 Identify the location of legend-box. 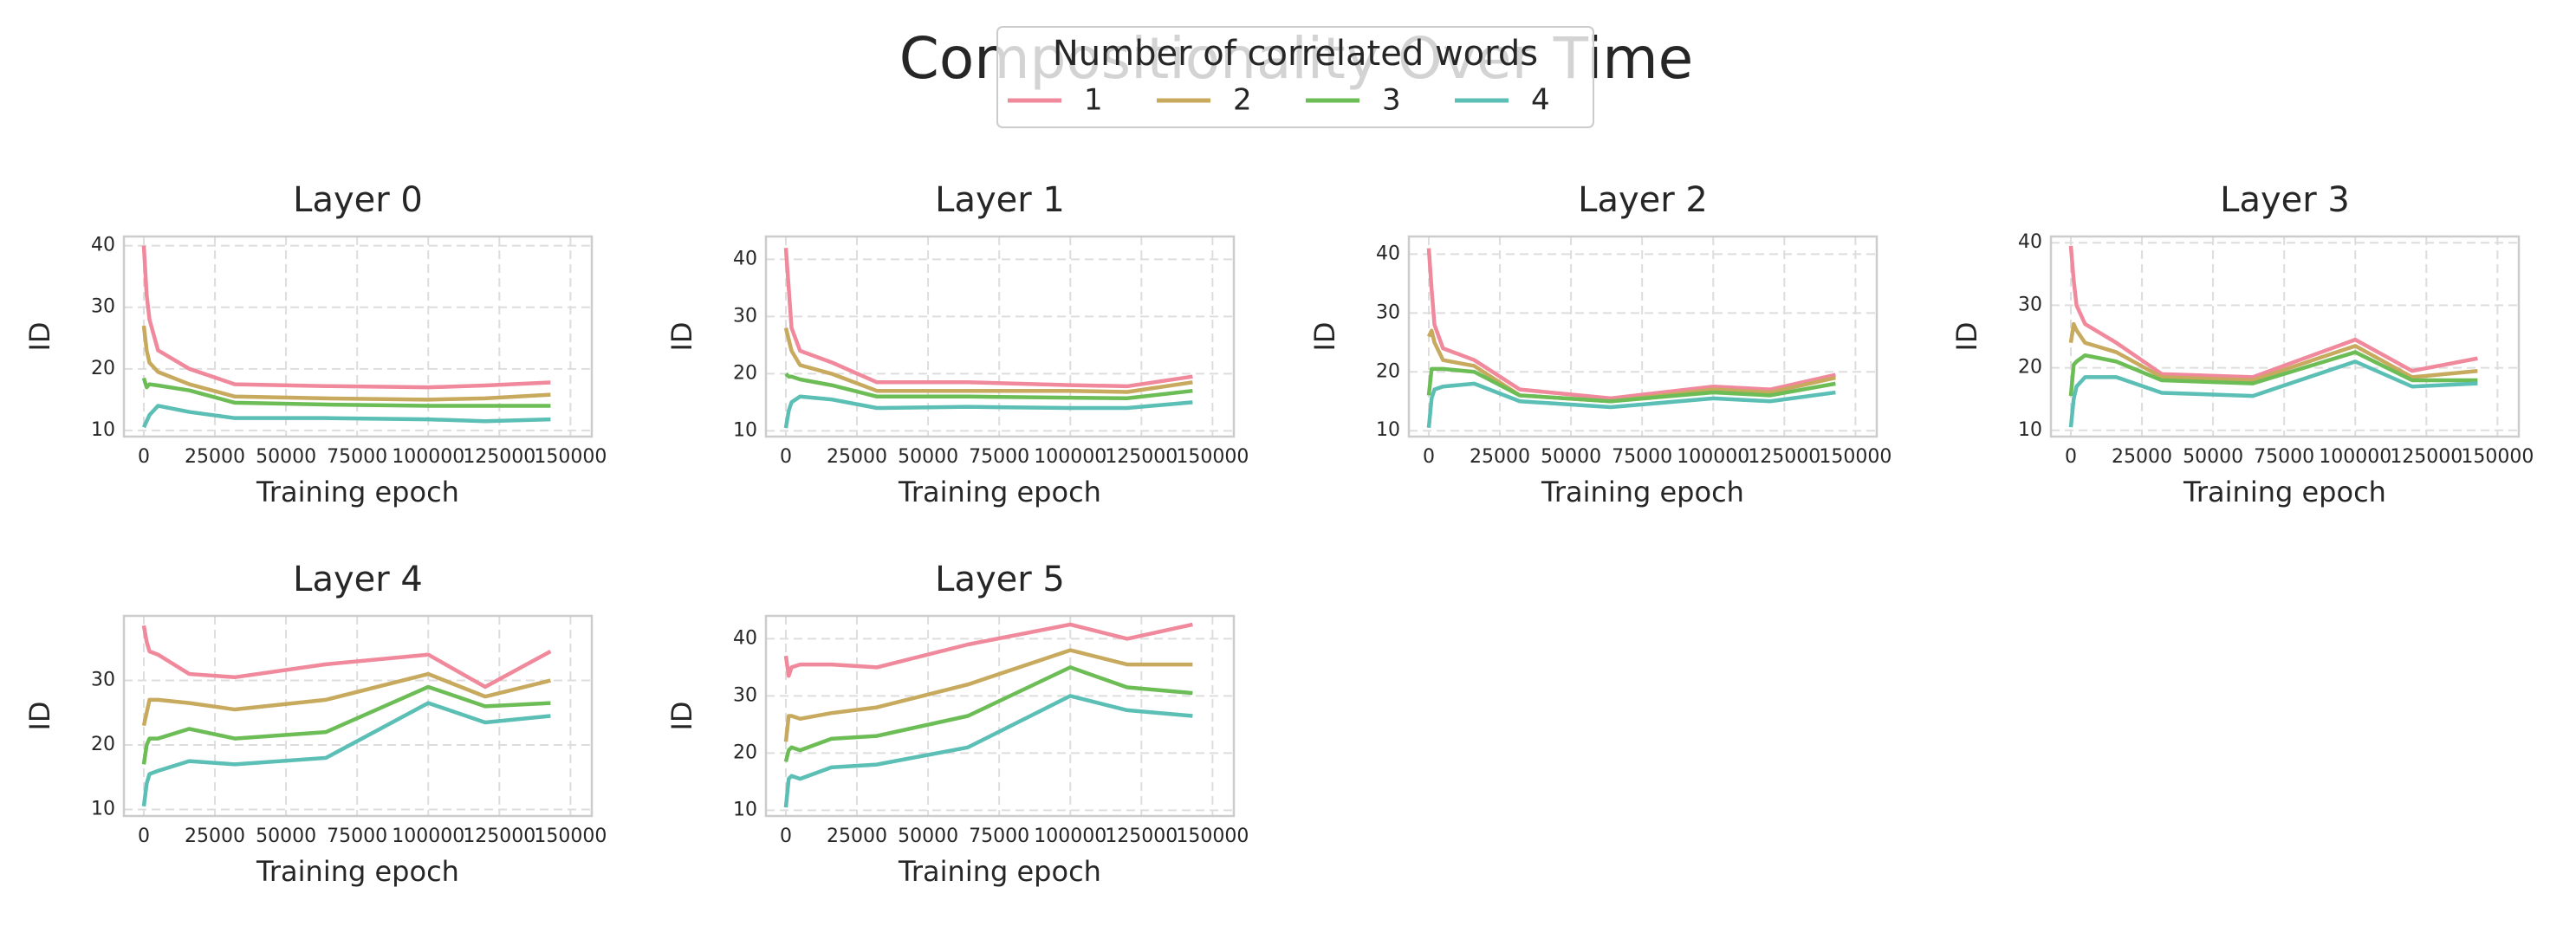
(1295, 77).